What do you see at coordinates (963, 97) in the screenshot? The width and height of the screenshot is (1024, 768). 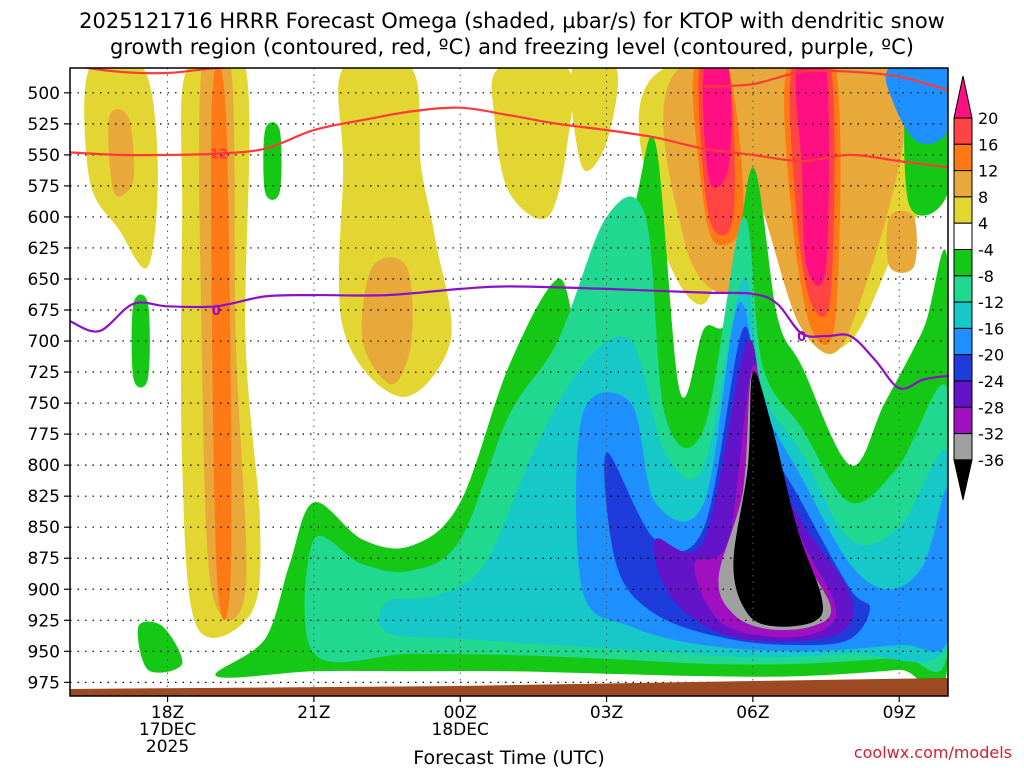 I see `colorbar-max-arrow` at bounding box center [963, 97].